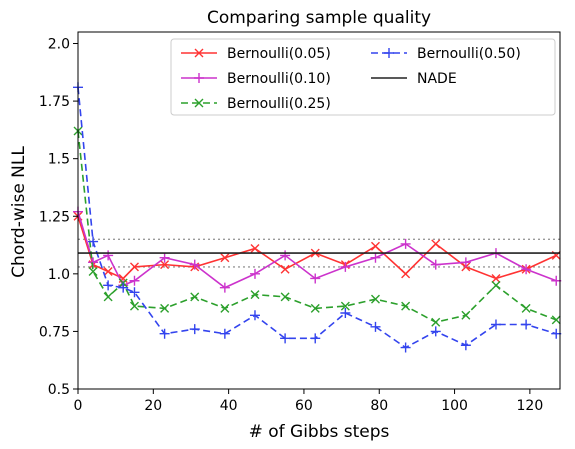 The width and height of the screenshot is (575, 449). What do you see at coordinates (54, 102) in the screenshot?
I see `y-tick-label-5: 1.75` at bounding box center [54, 102].